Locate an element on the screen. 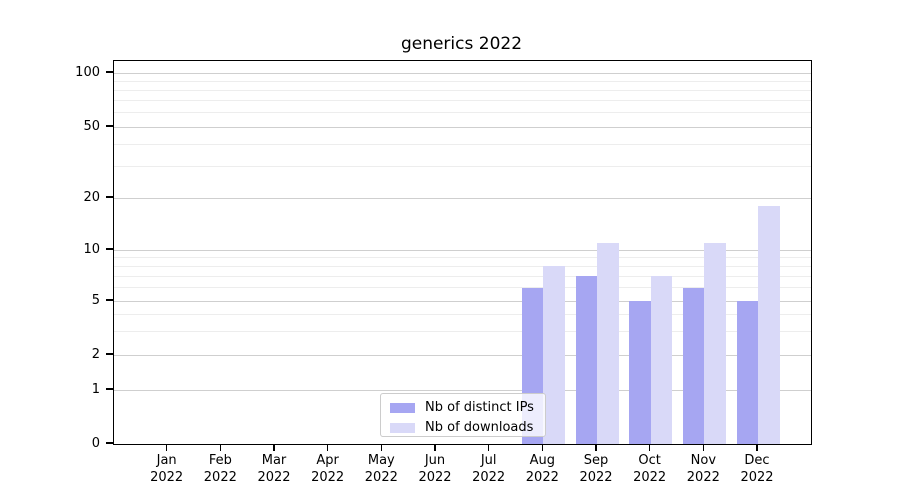  y-tick-label: 2 is located at coordinates (95, 354).